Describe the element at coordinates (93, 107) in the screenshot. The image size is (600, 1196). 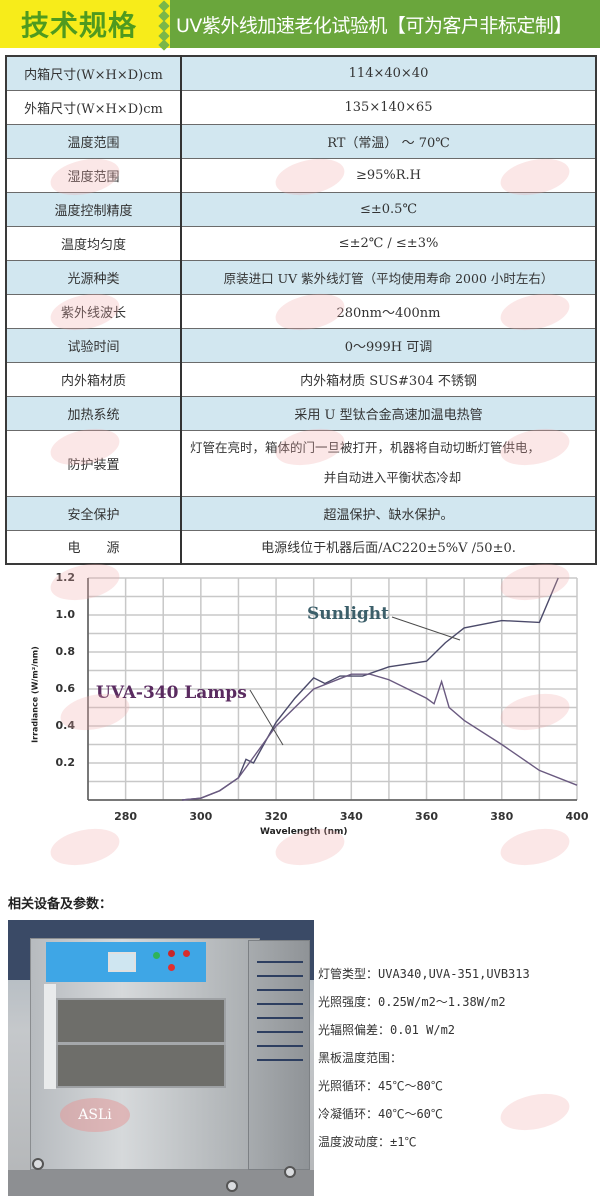
I see `spec-key: 外箱尺寸(W×H×D)cm` at that location.